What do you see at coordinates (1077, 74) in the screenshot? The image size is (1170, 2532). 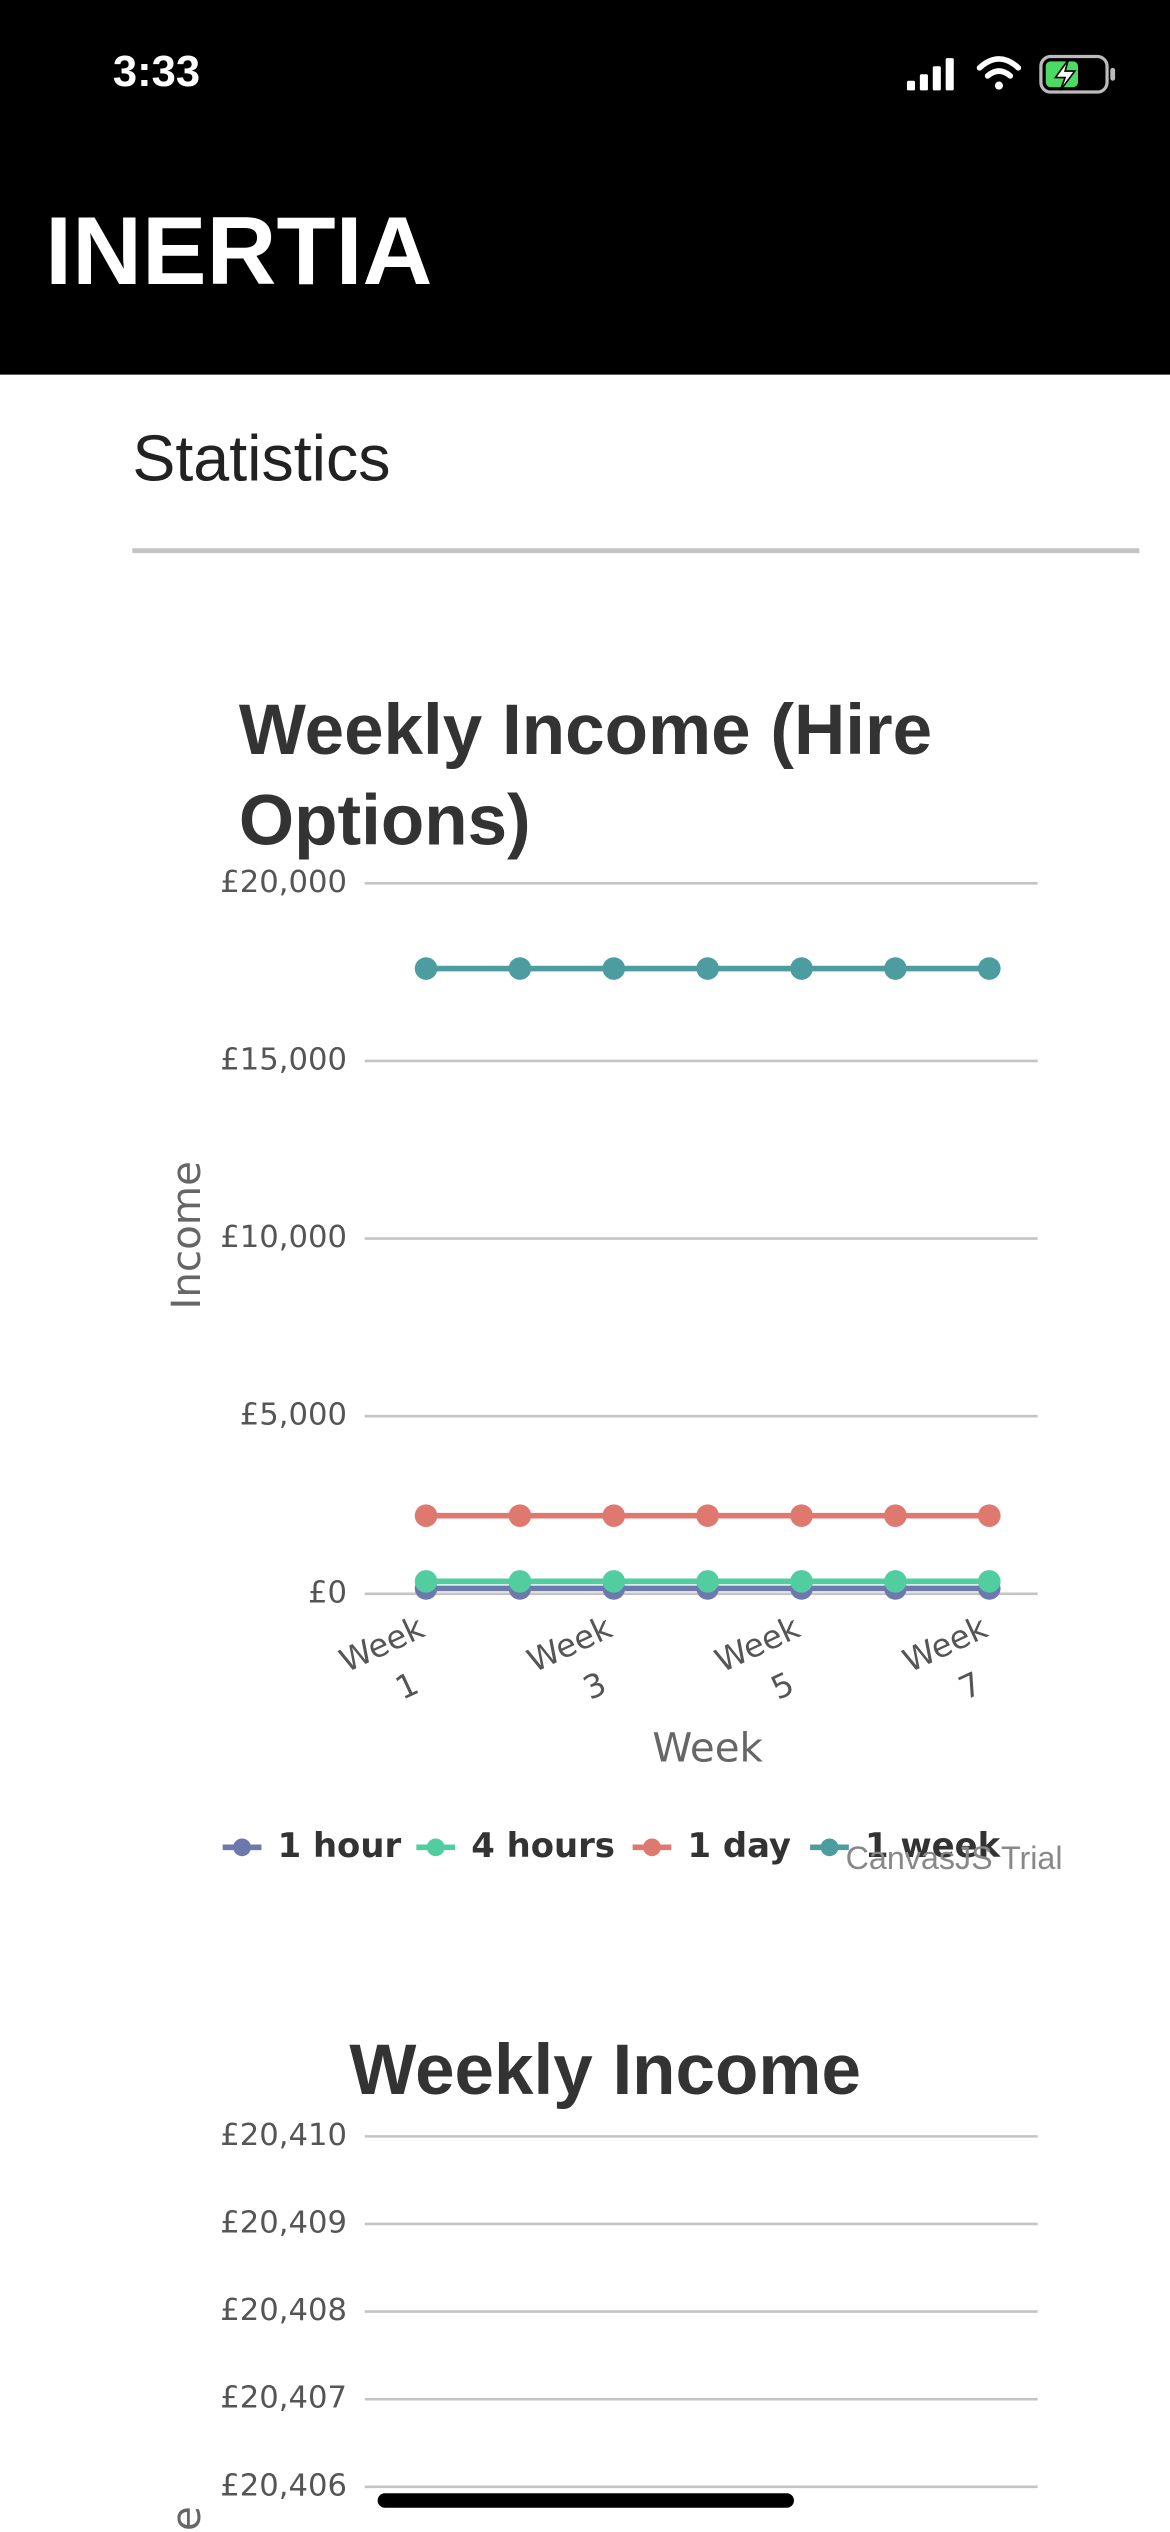 I see `battery-icon` at bounding box center [1077, 74].